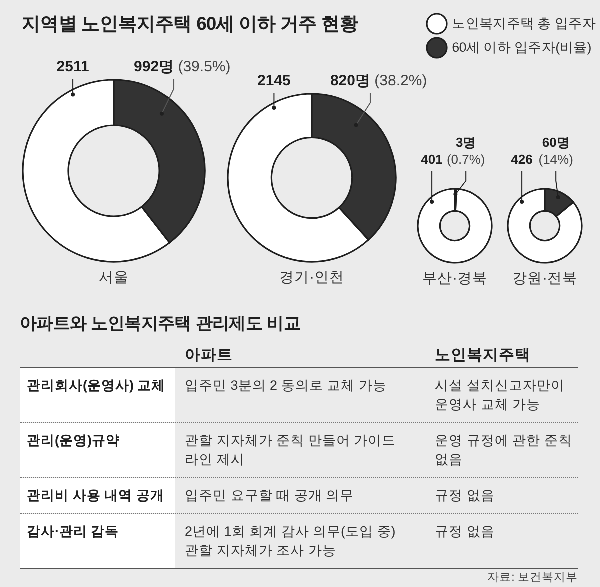 This screenshot has height=587, width=600. What do you see at coordinates (455, 279) in the screenshot?
I see `text: 부산·경북` at bounding box center [455, 279].